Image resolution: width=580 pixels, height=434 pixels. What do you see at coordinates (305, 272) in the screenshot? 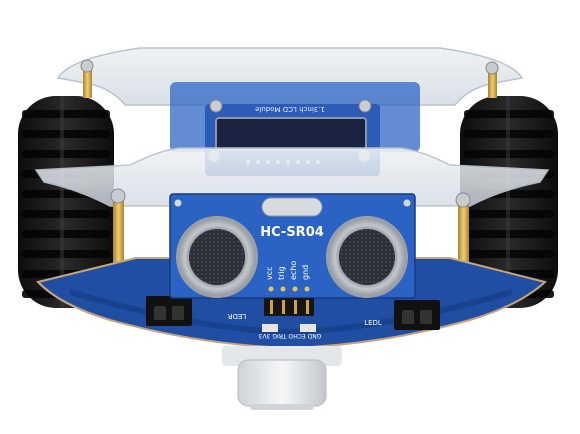
I see `pin-gnd-label: gnd` at bounding box center [305, 272].